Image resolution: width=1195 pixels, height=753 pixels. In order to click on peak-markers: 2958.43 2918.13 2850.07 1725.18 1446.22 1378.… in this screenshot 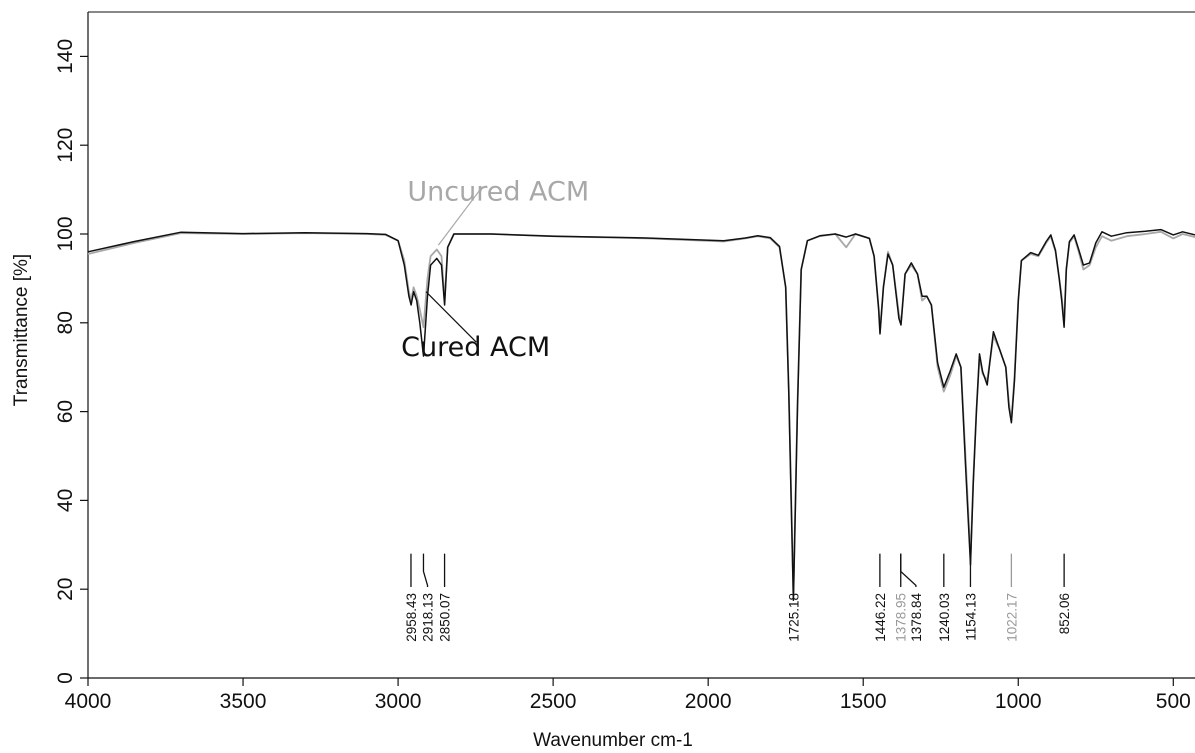, I will do `click(738, 597)`.